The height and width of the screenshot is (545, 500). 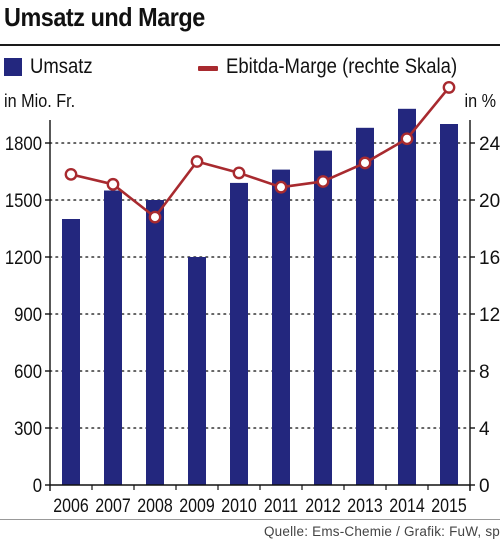 What do you see at coordinates (407, 297) in the screenshot?
I see `bar-2014` at bounding box center [407, 297].